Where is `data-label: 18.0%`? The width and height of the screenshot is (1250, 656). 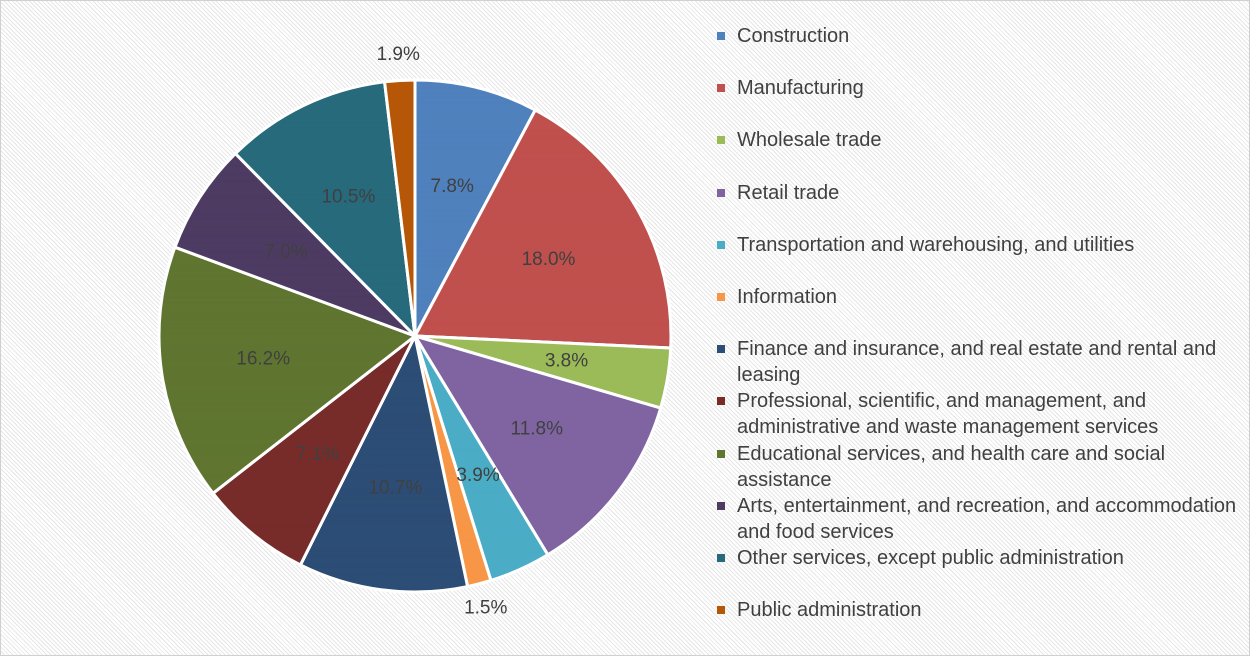 data-label: 18.0% is located at coordinates (549, 259).